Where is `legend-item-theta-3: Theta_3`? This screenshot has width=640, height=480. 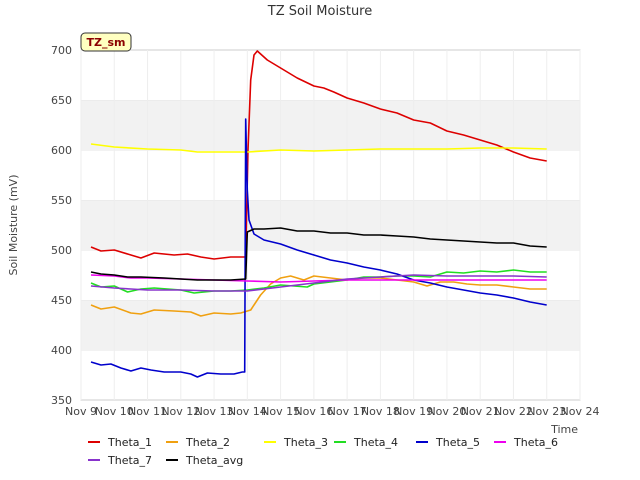 legend-item-theta-3: Theta_3 is located at coordinates (296, 442).